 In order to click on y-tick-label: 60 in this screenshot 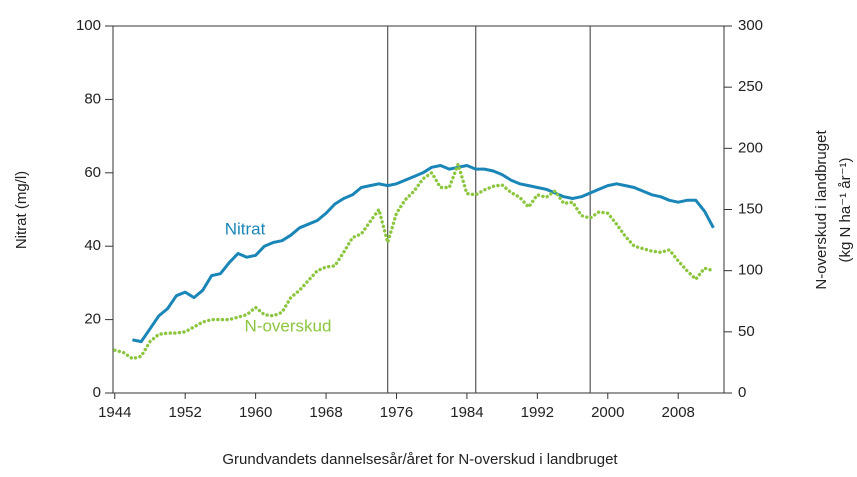, I will do `click(92, 172)`.